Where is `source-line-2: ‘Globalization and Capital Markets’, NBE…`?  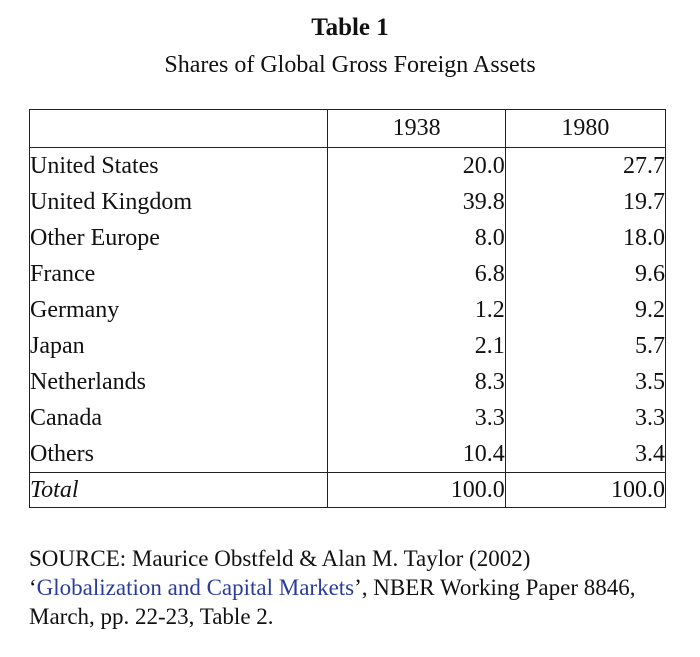 source-line-2: ‘Globalization and Capital Markets’, NBE… is located at coordinates (359, 587).